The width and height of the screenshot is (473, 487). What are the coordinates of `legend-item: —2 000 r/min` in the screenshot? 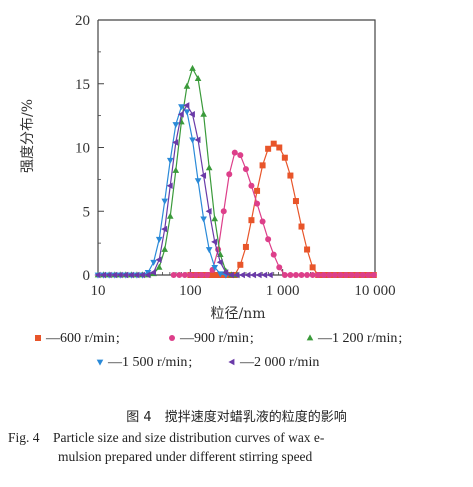 It's located at (273, 362).